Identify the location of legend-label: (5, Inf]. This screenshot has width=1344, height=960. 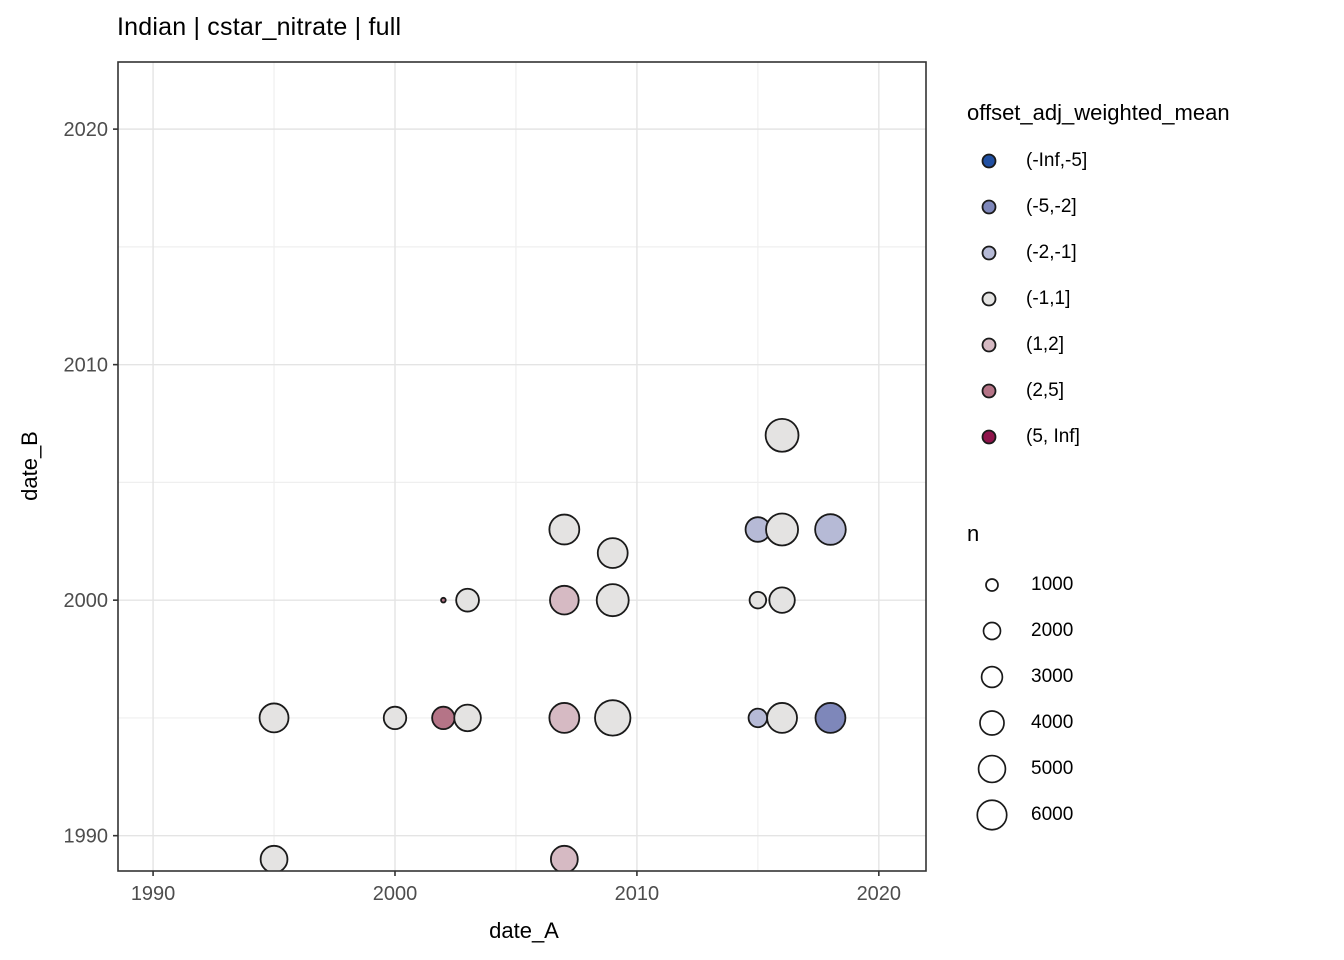
(1053, 436).